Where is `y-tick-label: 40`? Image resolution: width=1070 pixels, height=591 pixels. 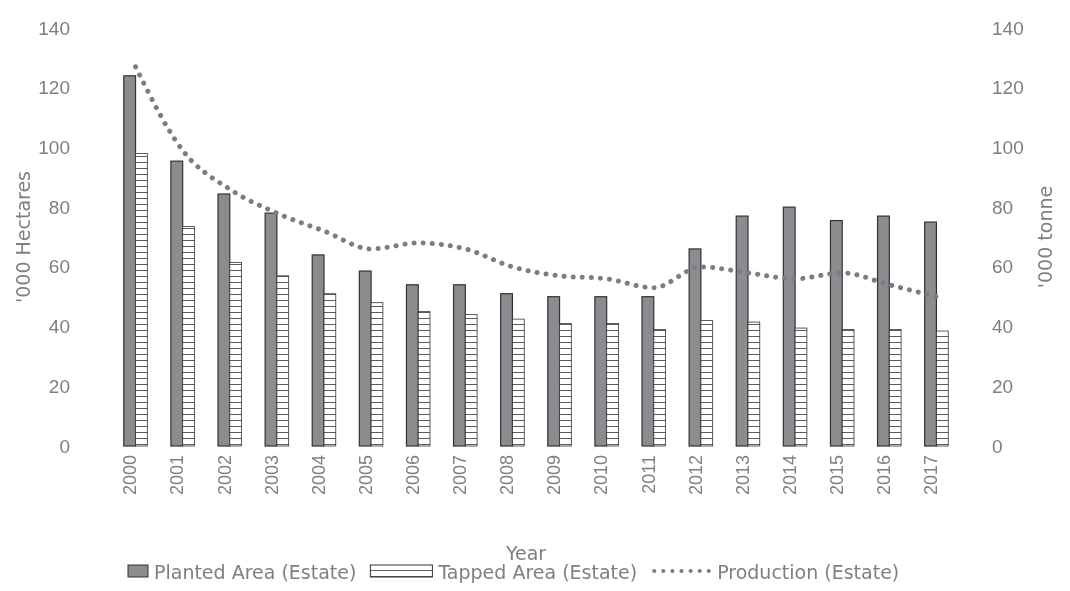
y-tick-label: 40 is located at coordinates (59, 327).